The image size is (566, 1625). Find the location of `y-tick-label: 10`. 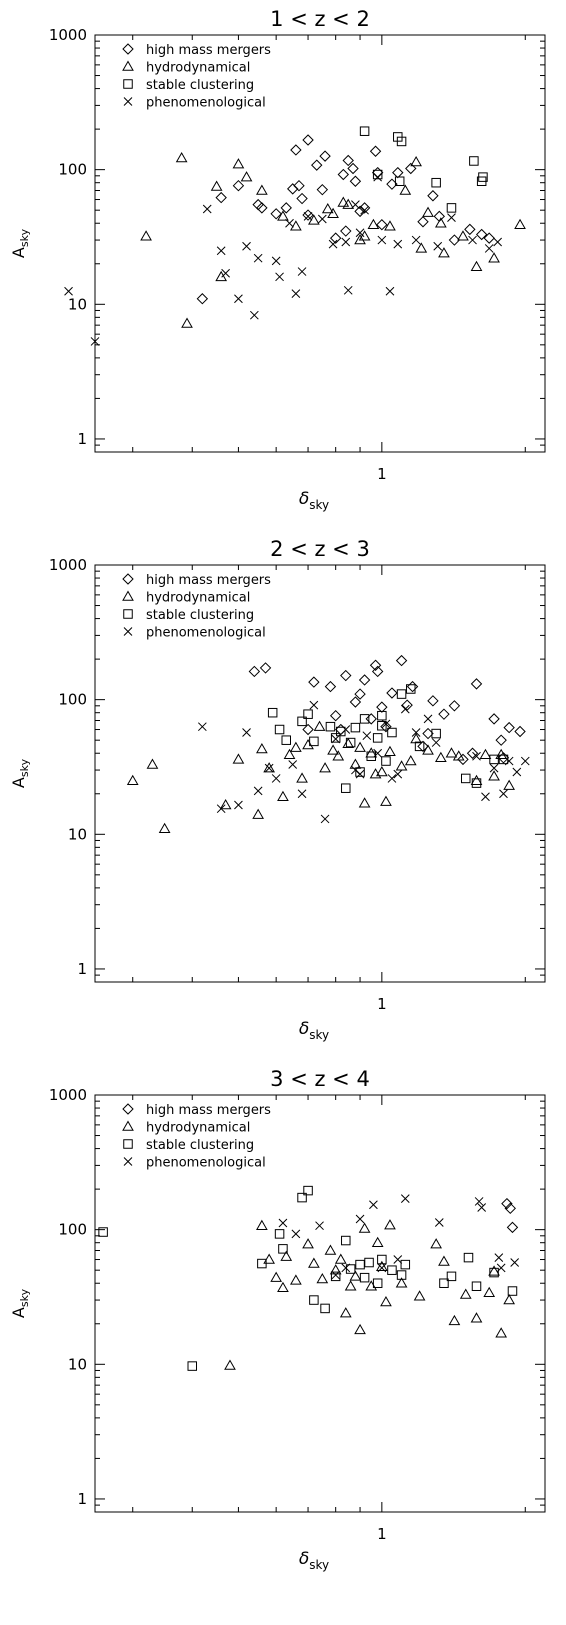

y-tick-label: 10 is located at coordinates (77, 1364).